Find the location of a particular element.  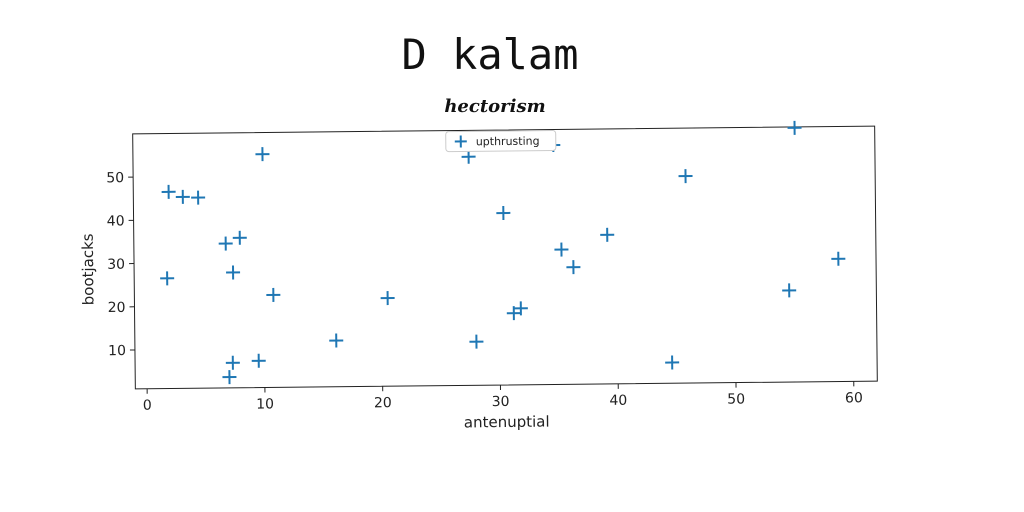

x-axis-label: antenuptial is located at coordinates (507, 422).